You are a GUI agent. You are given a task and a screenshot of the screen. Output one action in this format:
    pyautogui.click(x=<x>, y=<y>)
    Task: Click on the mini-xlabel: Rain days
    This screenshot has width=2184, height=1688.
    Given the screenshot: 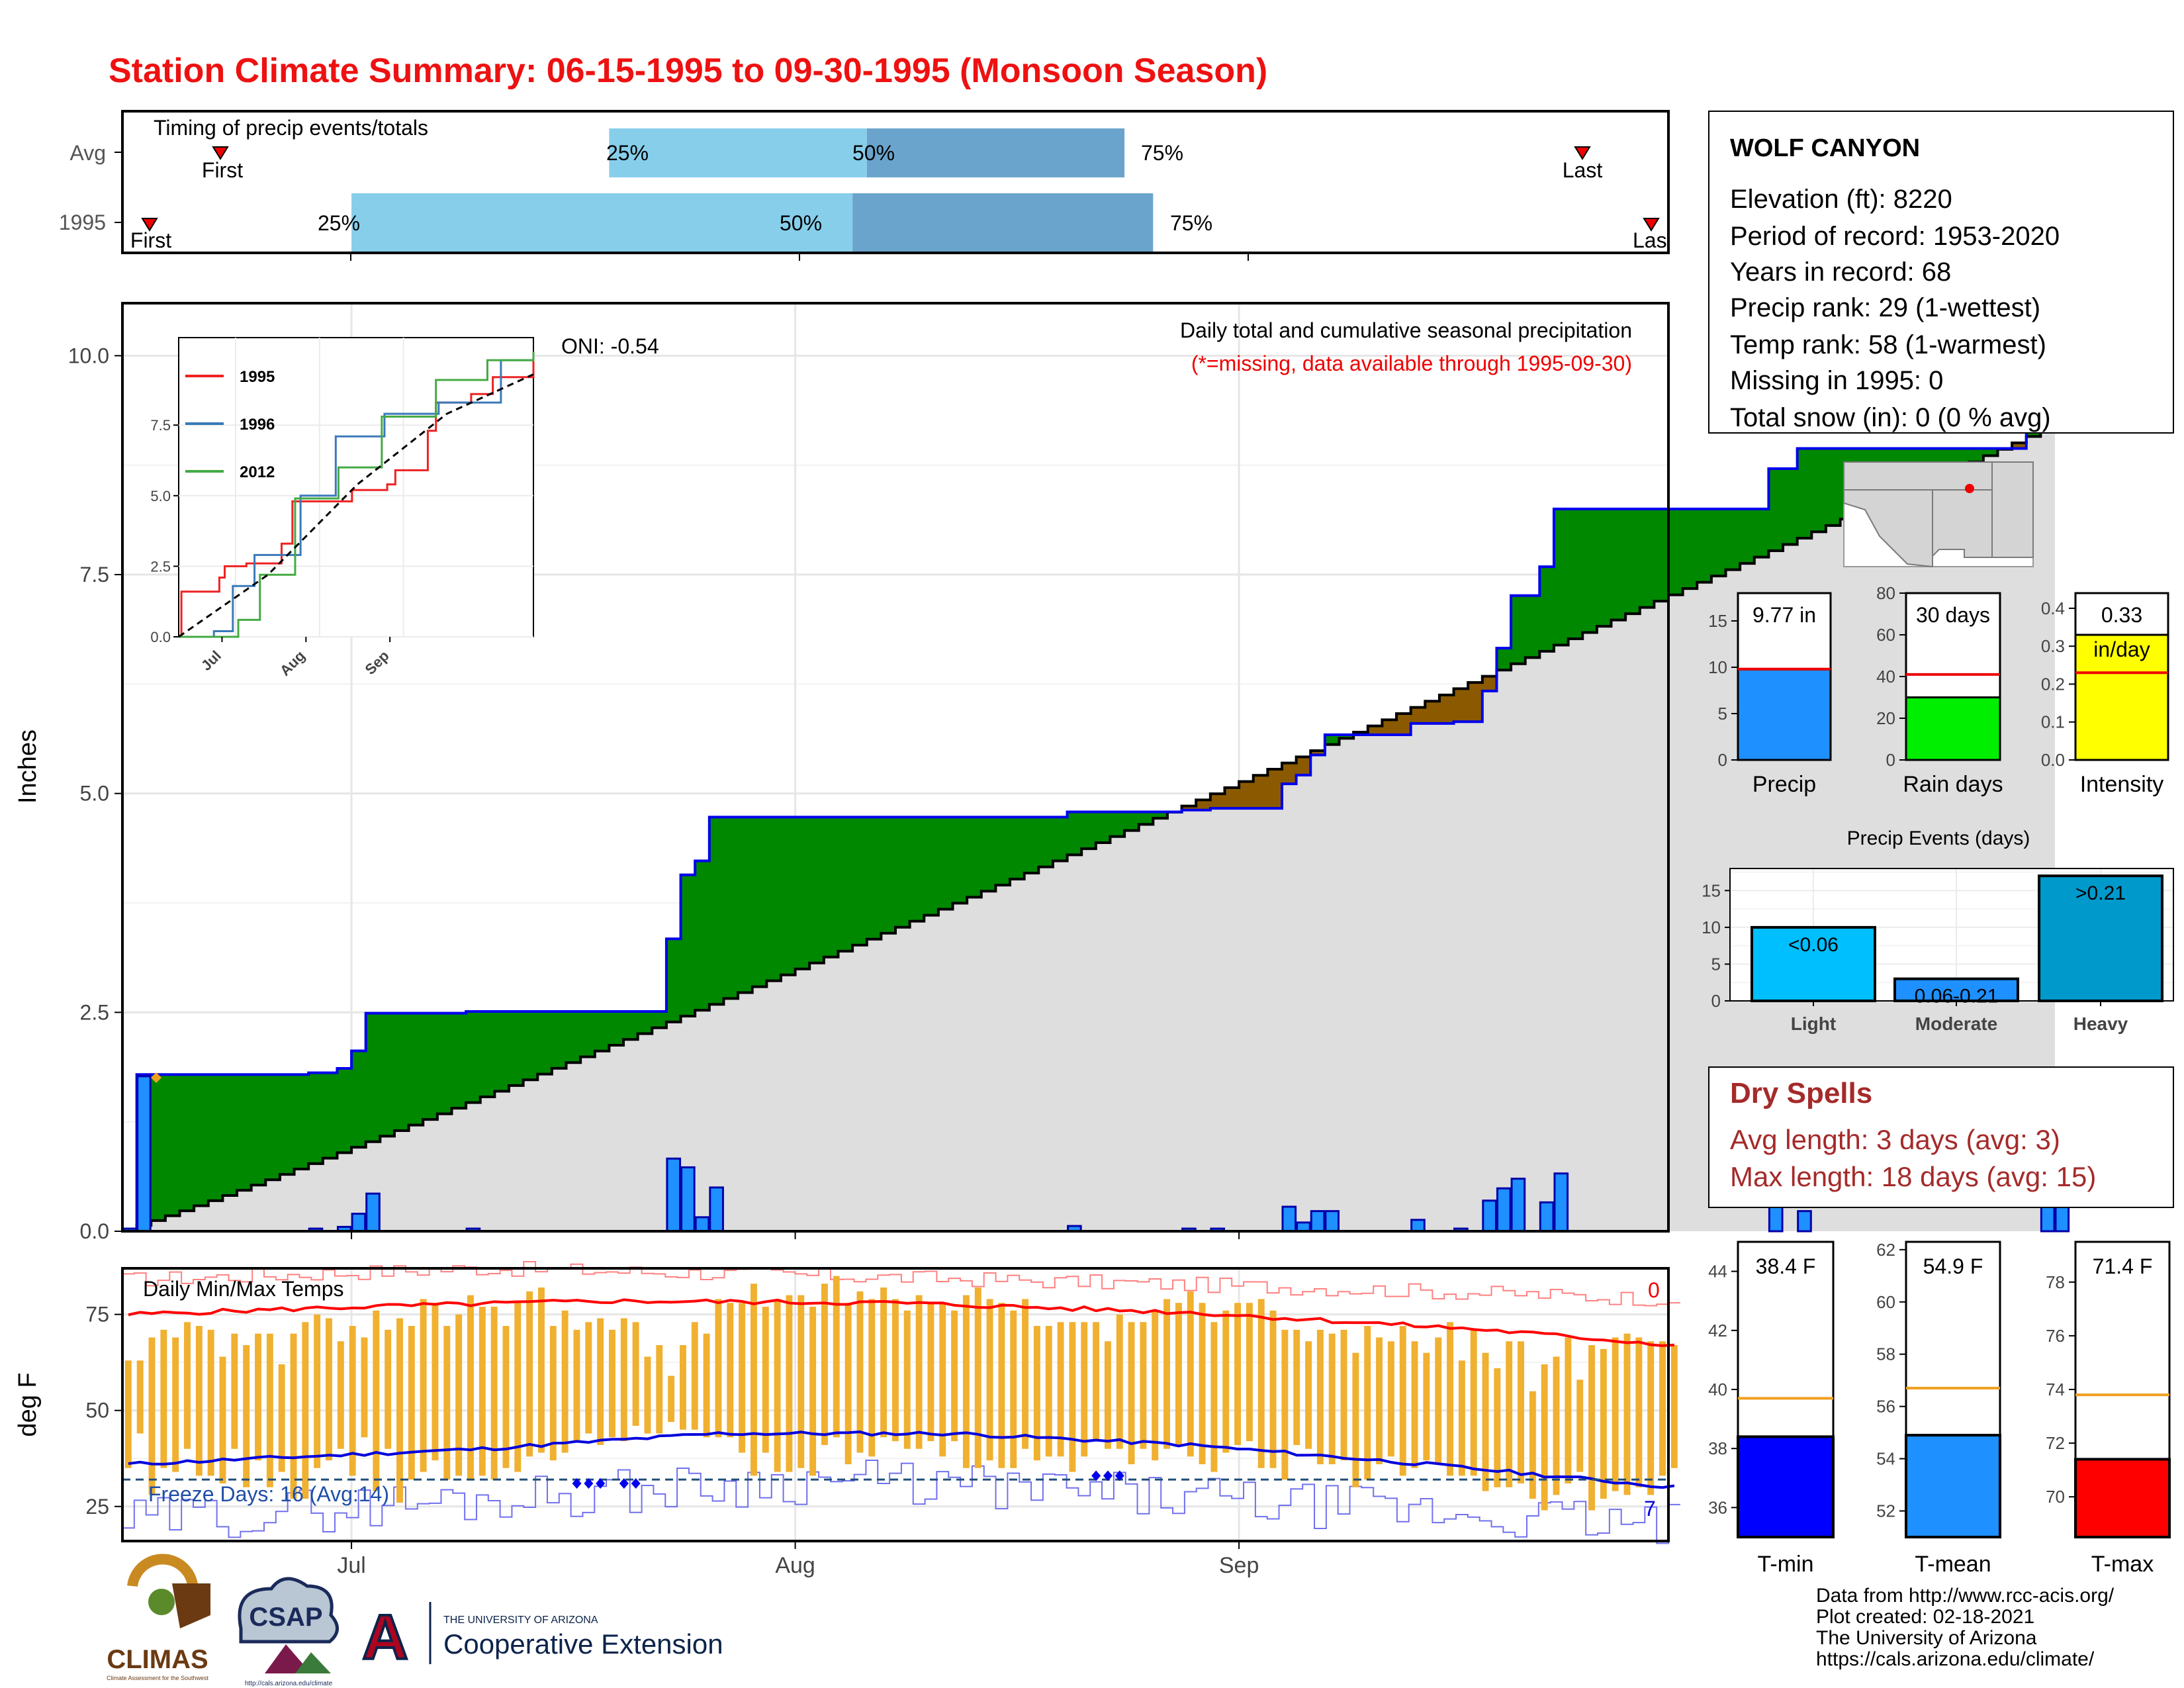 What is the action you would take?
    pyautogui.click(x=1953, y=784)
    